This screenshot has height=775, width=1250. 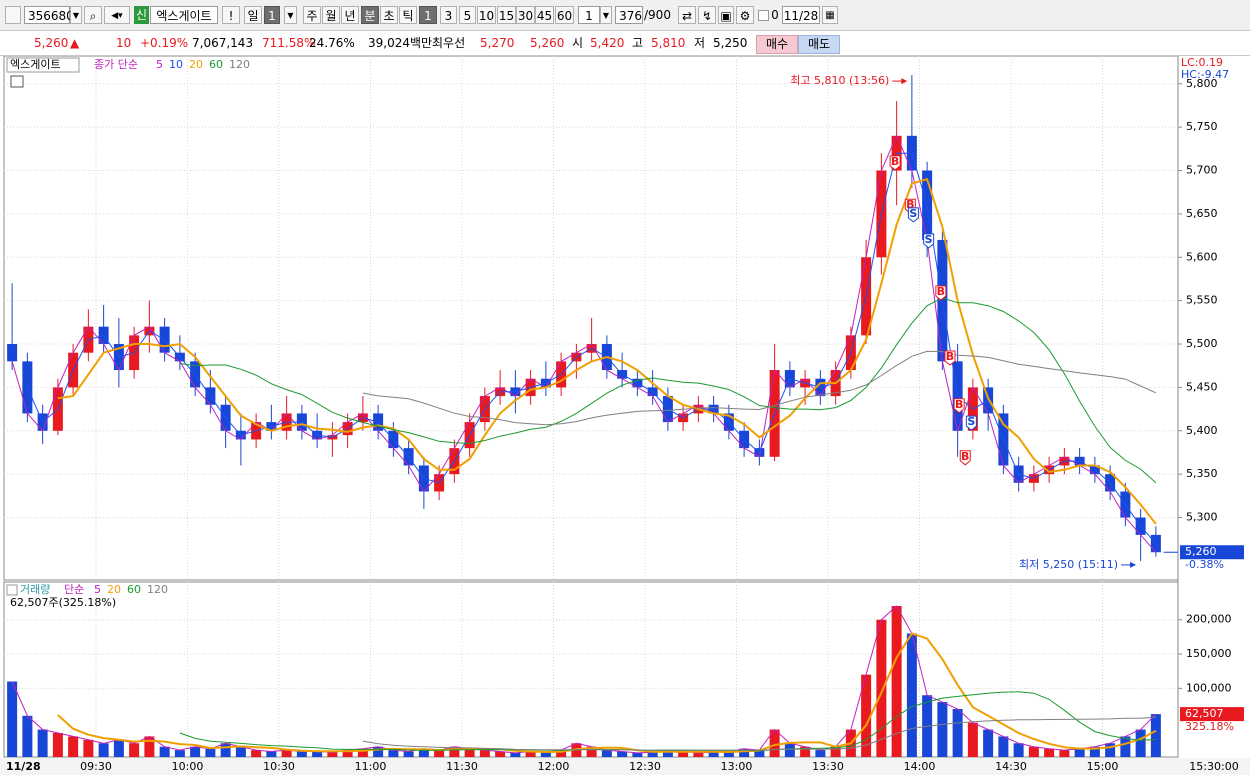 I want to click on x-tick-label: 14:30, so click(x=1011, y=766).